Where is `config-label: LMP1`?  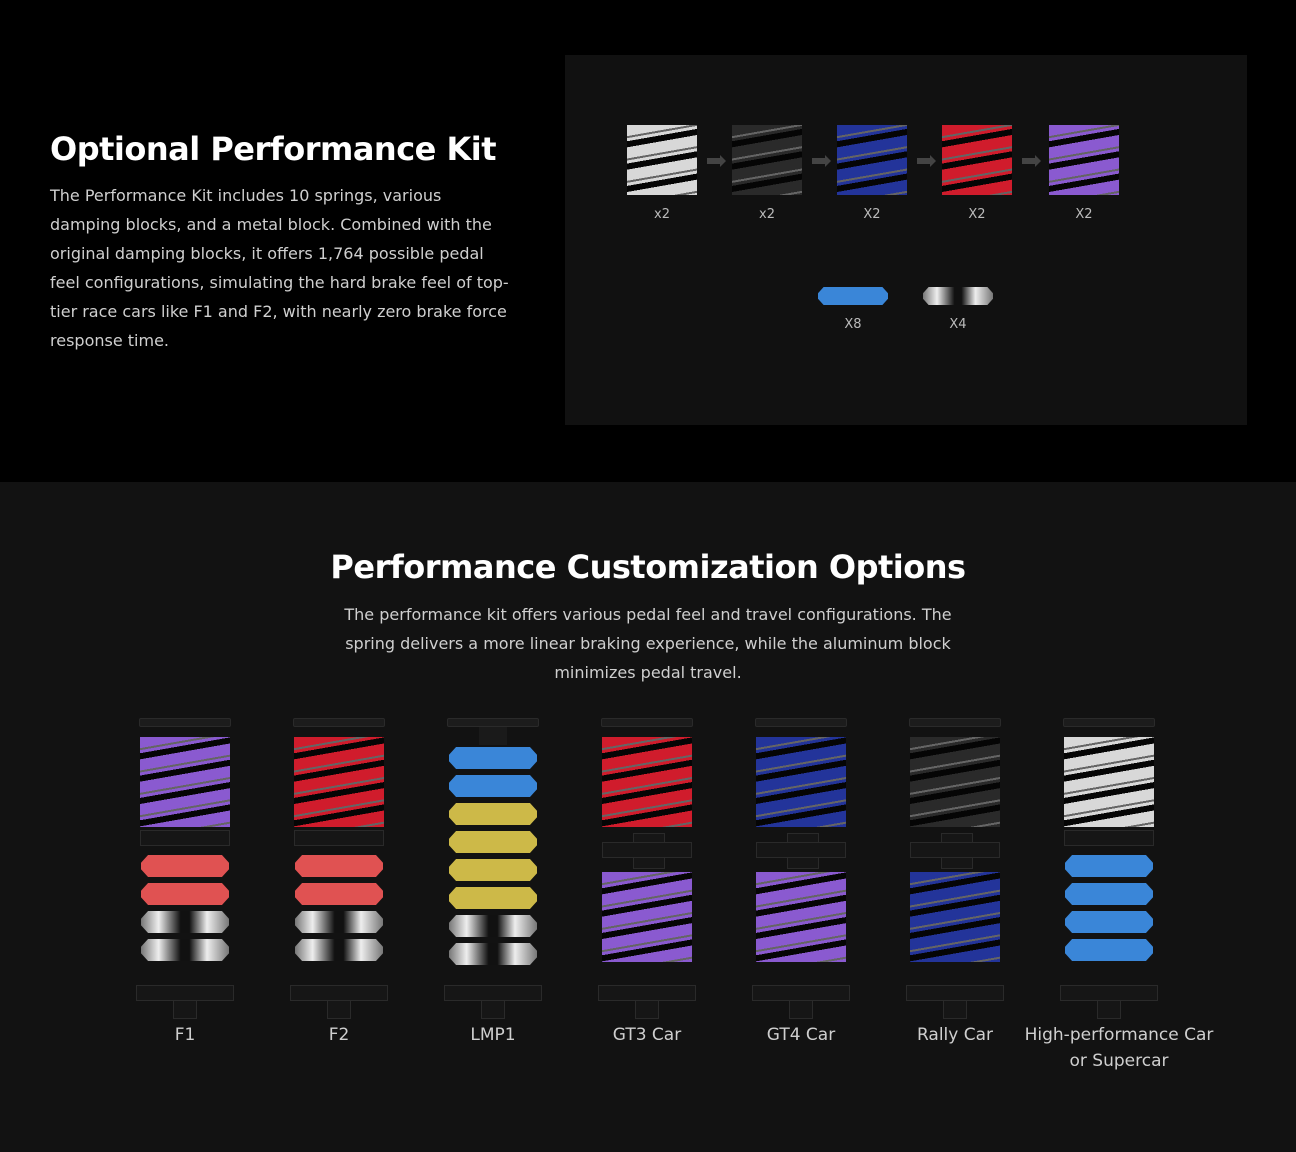
config-label: LMP1 is located at coordinates (493, 1035).